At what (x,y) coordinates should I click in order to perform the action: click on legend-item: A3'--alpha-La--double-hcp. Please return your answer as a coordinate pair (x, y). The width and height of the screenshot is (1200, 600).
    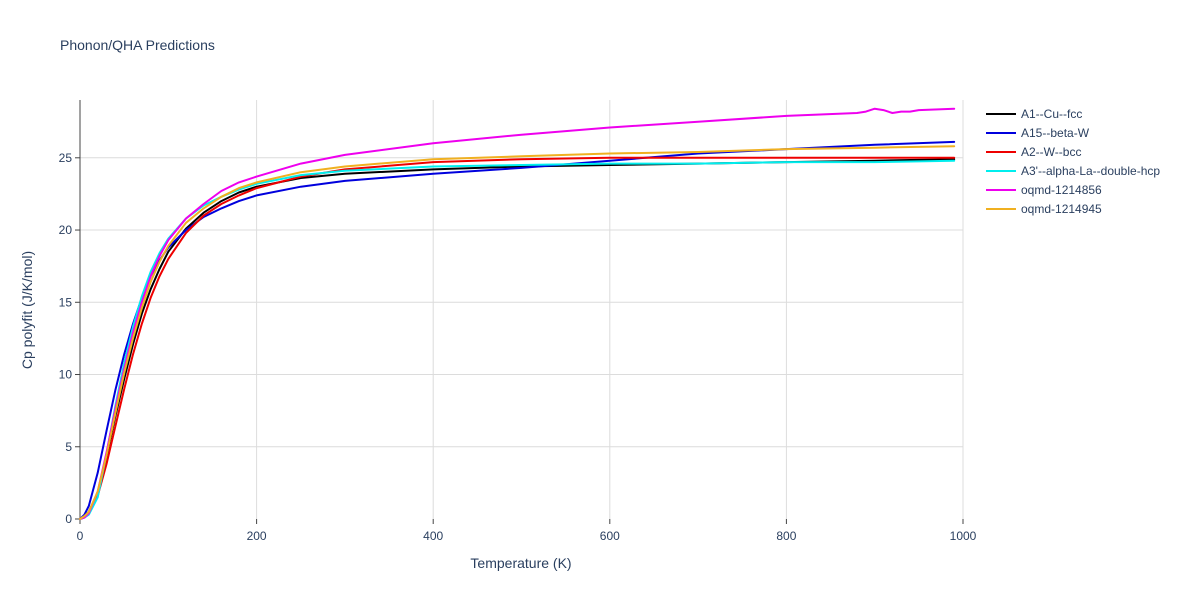
    Looking at the image, I should click on (1073, 171).